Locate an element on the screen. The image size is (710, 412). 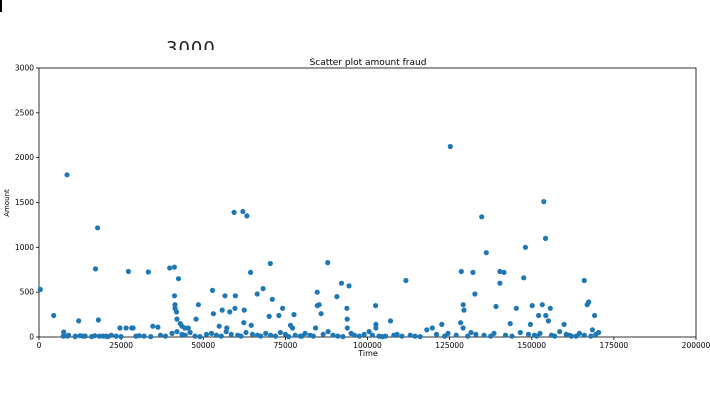
y-tick-label: 500 is located at coordinates (27, 292).